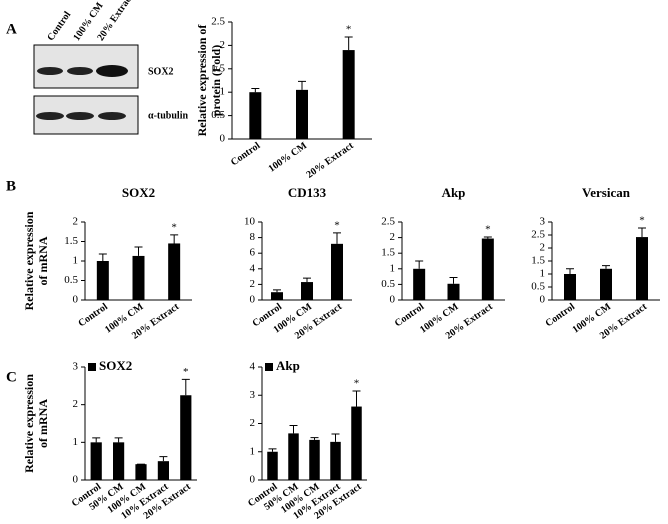 The width and height of the screenshot is (668, 524). Describe the element at coordinates (216, 80) in the screenshot. I see `y-axis-label: protein (Fold)` at that location.